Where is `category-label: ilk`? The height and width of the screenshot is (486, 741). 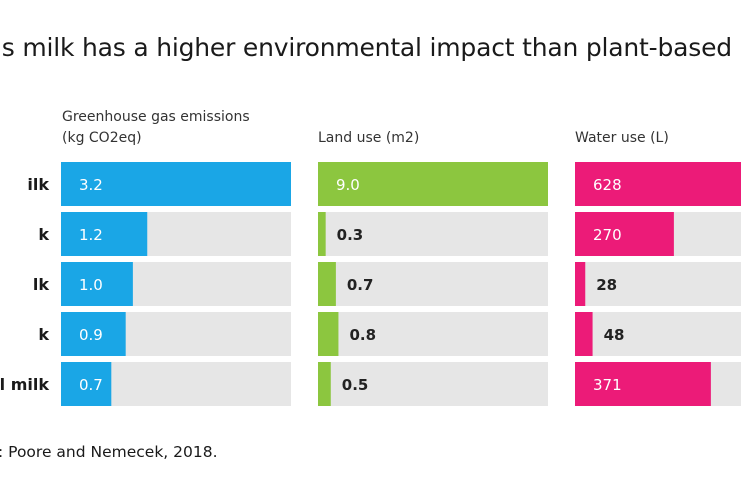
category-label: ilk is located at coordinates (38, 184).